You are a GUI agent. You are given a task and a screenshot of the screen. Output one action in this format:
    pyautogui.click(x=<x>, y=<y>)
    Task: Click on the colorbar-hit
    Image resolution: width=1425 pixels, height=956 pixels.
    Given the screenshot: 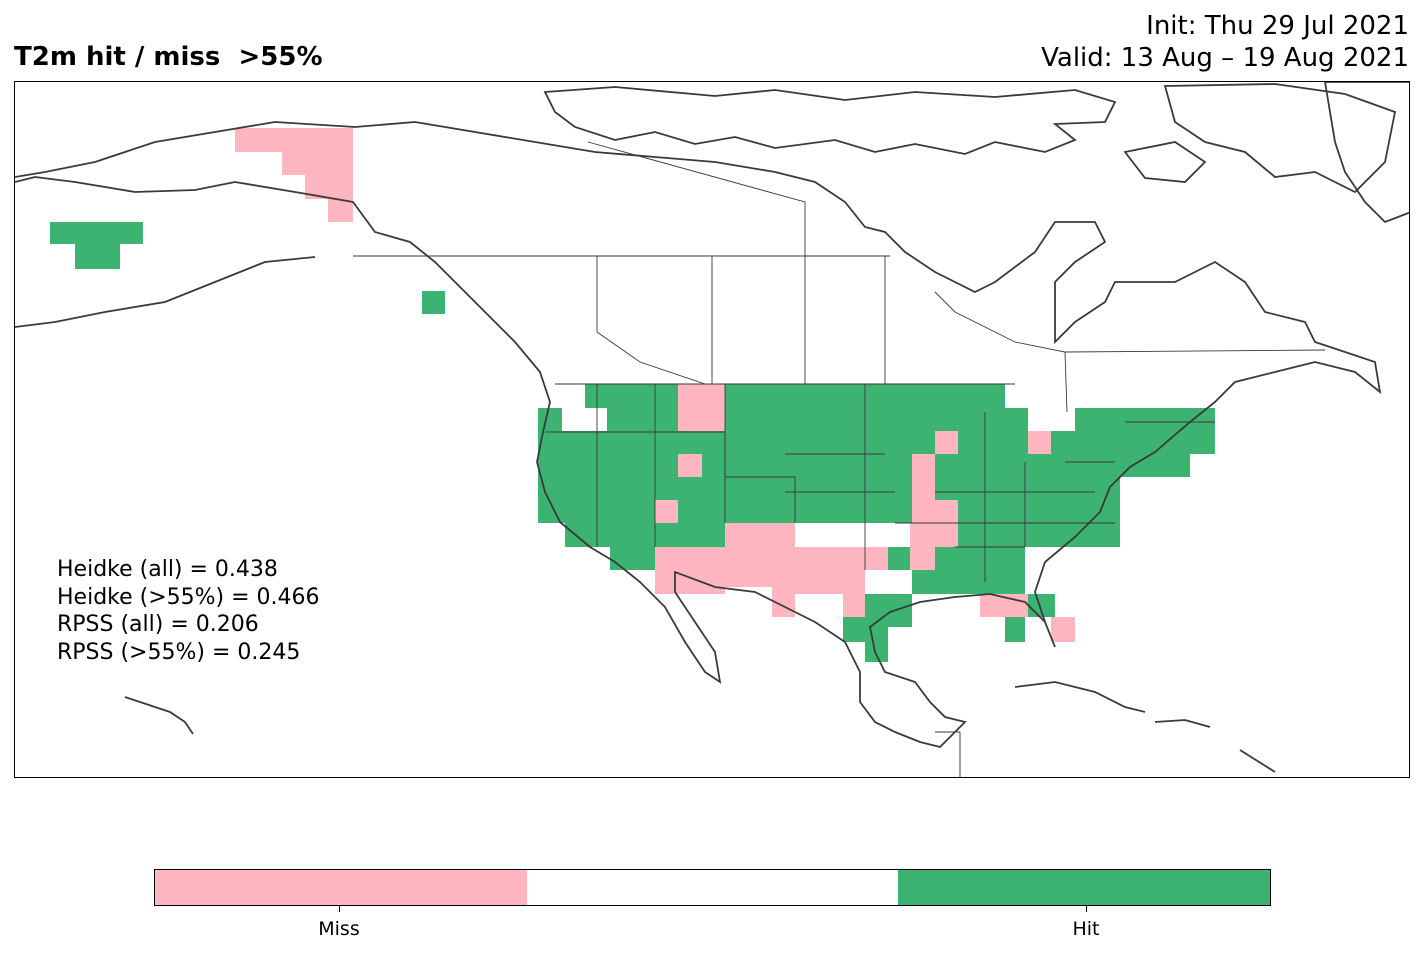 What is the action you would take?
    pyautogui.click(x=1084, y=887)
    